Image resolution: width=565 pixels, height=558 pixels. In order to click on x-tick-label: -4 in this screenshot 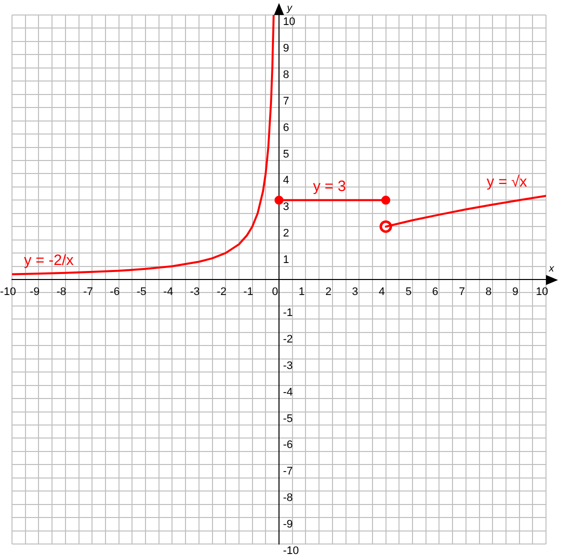, I will do `click(168, 292)`.